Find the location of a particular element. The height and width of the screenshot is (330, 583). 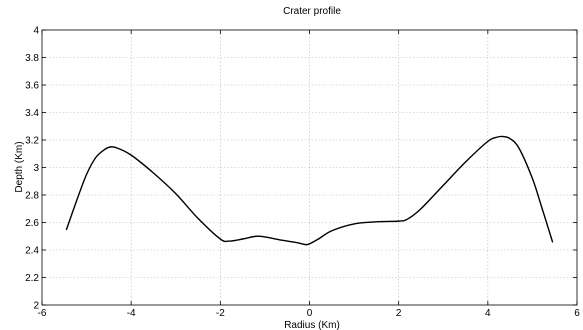

x-tick-label: -2 is located at coordinates (220, 313).